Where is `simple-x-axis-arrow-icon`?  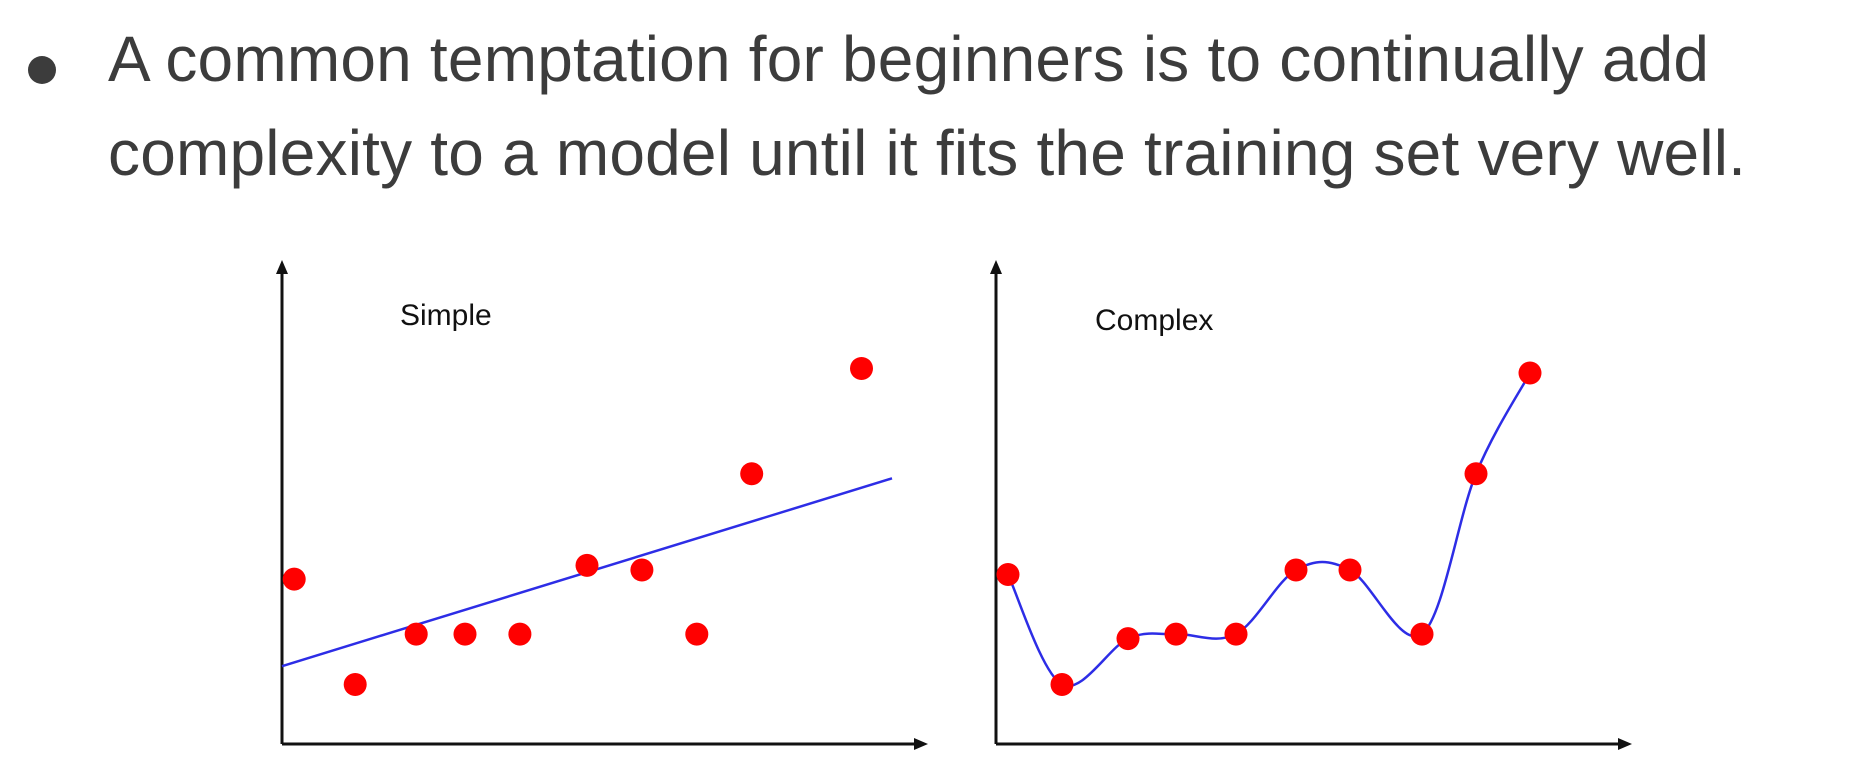
simple-x-axis-arrow-icon is located at coordinates (921, 744).